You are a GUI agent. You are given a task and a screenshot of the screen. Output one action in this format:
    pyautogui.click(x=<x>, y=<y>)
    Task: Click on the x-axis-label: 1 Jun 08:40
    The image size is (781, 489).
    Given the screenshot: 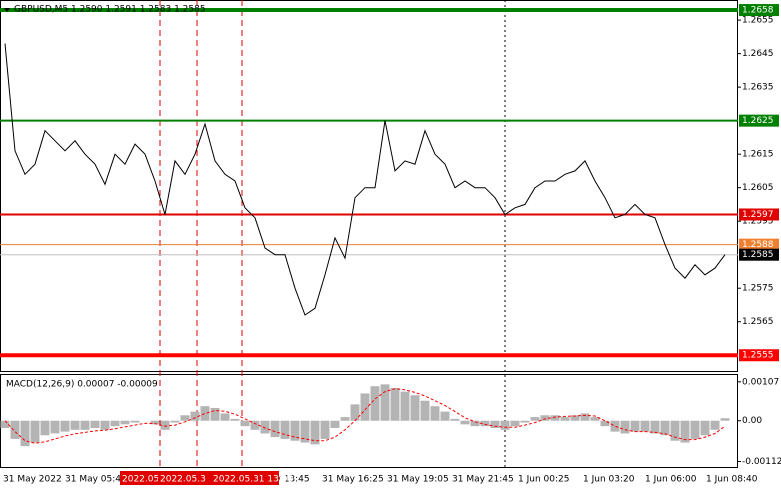 What is the action you would take?
    pyautogui.click(x=732, y=480)
    